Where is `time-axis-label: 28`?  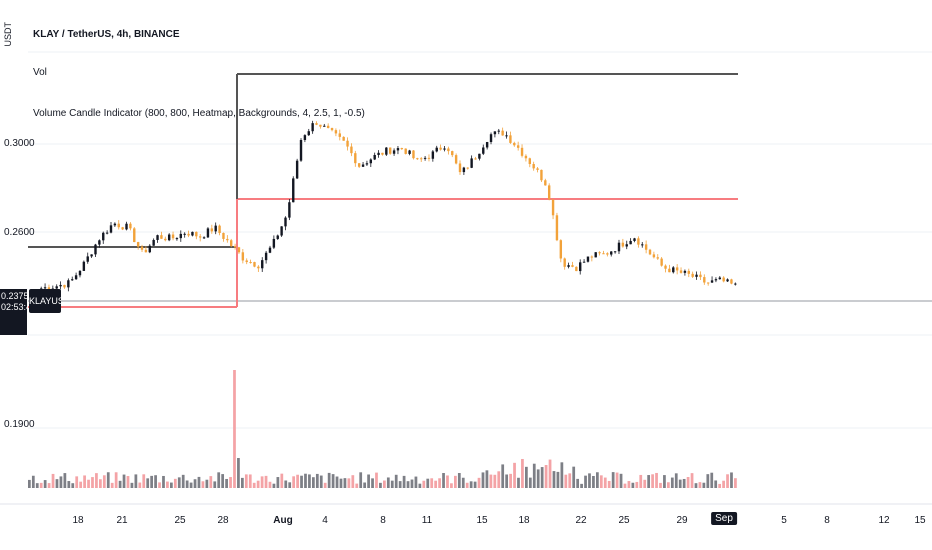
time-axis-label: 28 is located at coordinates (223, 520).